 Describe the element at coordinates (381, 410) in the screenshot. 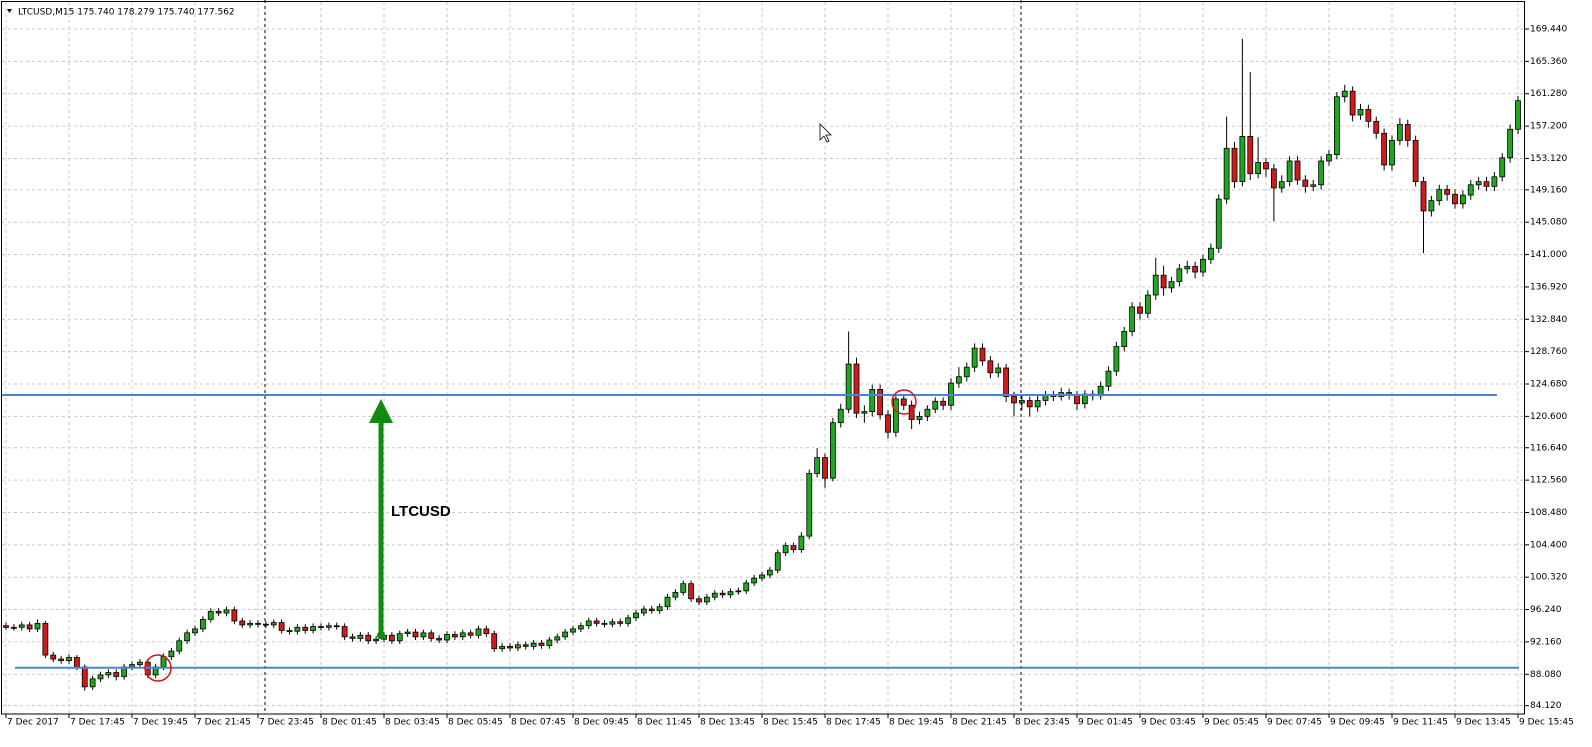

I see `arrow-head` at that location.